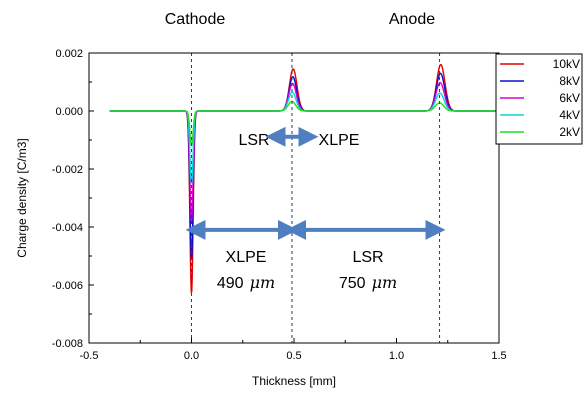  I want to click on x-tick-label: 1.0, so click(396, 356).